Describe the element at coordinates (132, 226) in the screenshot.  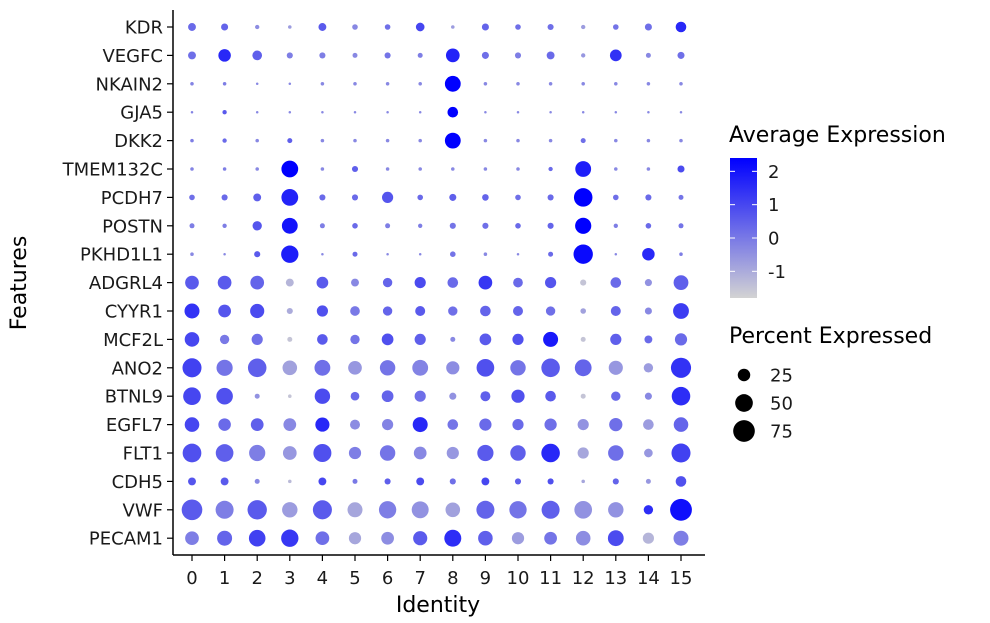
I see `y-tick-label: POSTN` at that location.